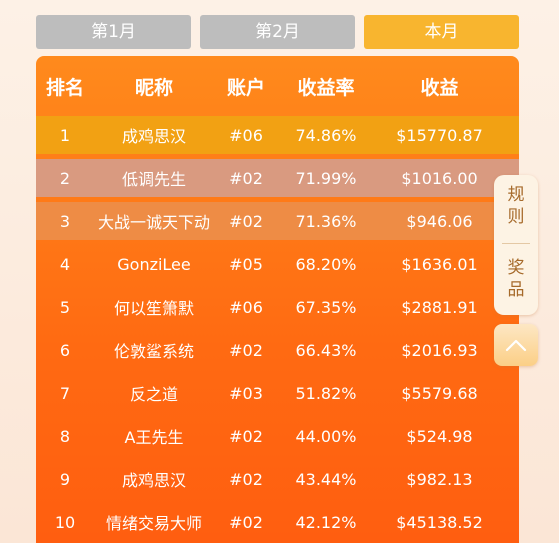 This screenshot has height=543, width=559. I want to click on nickname-cell: 情绪交易大师, so click(153, 523).